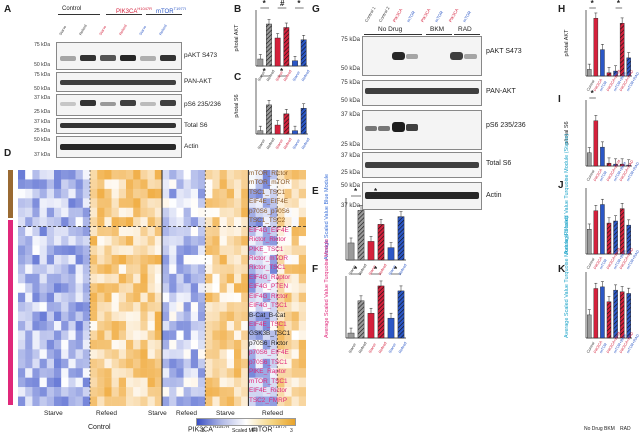 The width and height of the screenshot is (640, 435). I want to click on heatmap-colorbar, so click(246, 422).